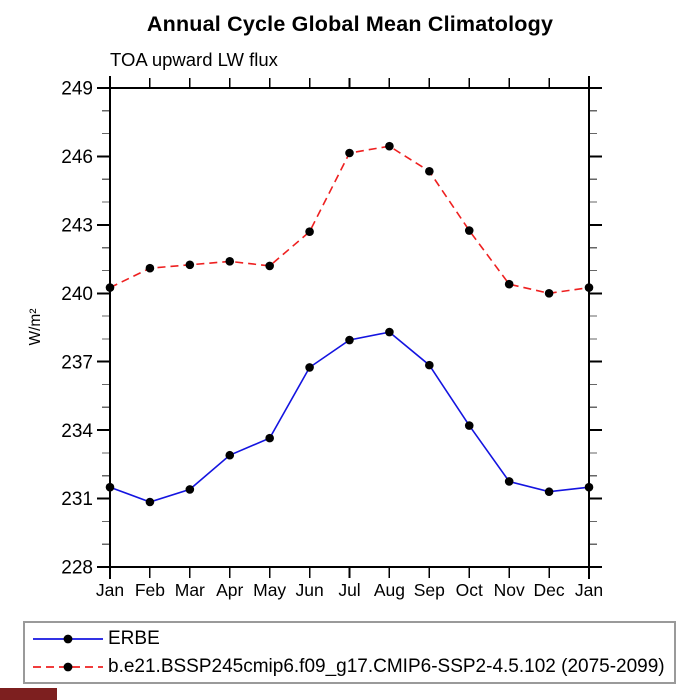  Describe the element at coordinates (549, 590) in the screenshot. I see `x-tick-label: Dec` at that location.